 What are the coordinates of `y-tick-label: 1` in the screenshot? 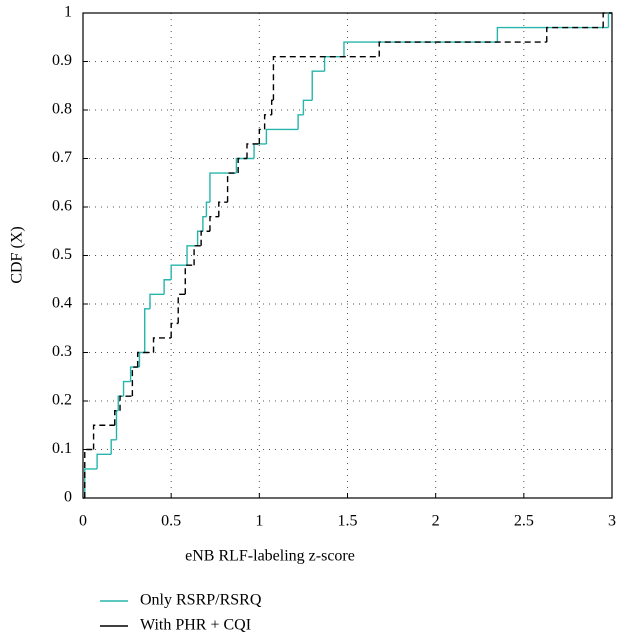 It's located at (68, 12).